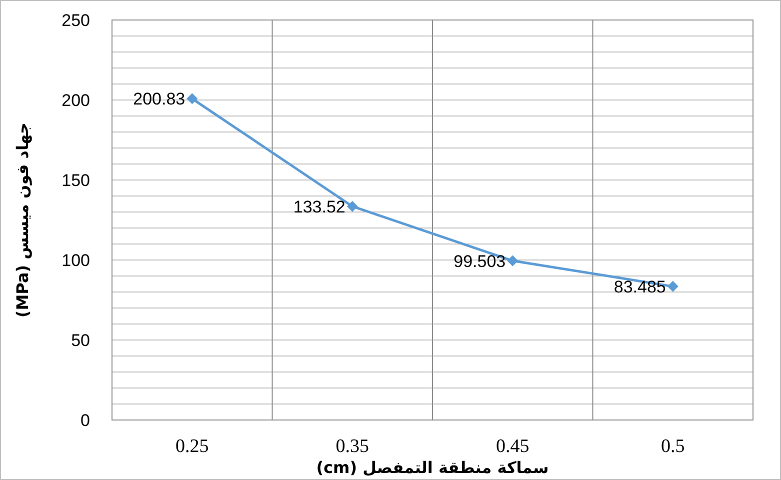  I want to click on y-axis-title: جهاد فون ميسس (MPa), so click(22, 220).